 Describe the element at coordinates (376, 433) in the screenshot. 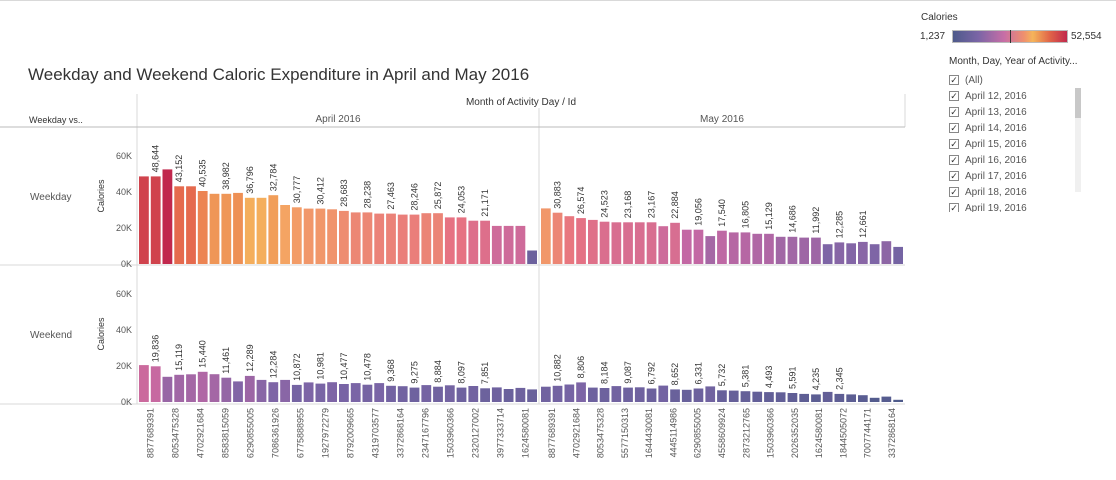

I see `x-tick-label: 4319703577` at that location.